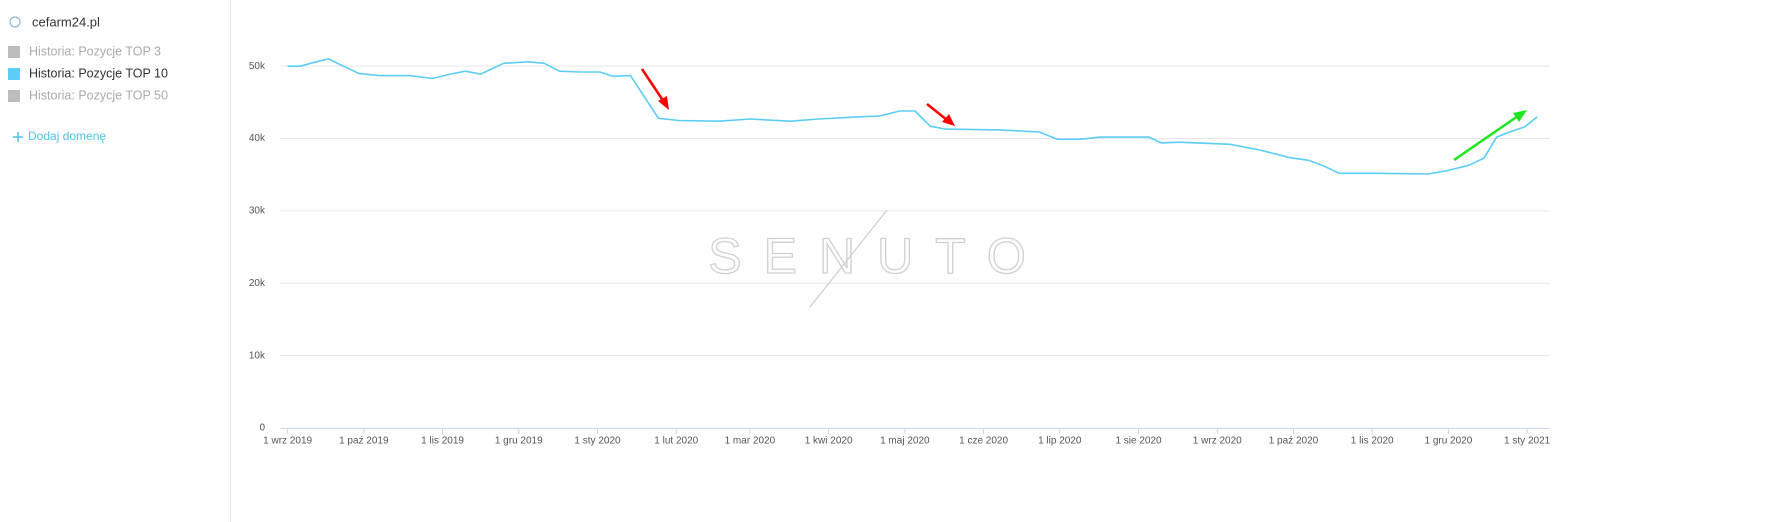  I want to click on x-tick-label: 1 lip 2020, so click(1060, 441).